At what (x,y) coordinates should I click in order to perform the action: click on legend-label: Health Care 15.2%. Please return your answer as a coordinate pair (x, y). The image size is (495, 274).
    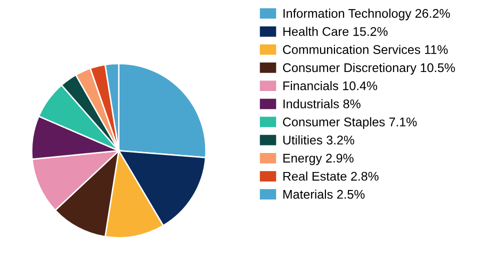
    Looking at the image, I should click on (335, 31).